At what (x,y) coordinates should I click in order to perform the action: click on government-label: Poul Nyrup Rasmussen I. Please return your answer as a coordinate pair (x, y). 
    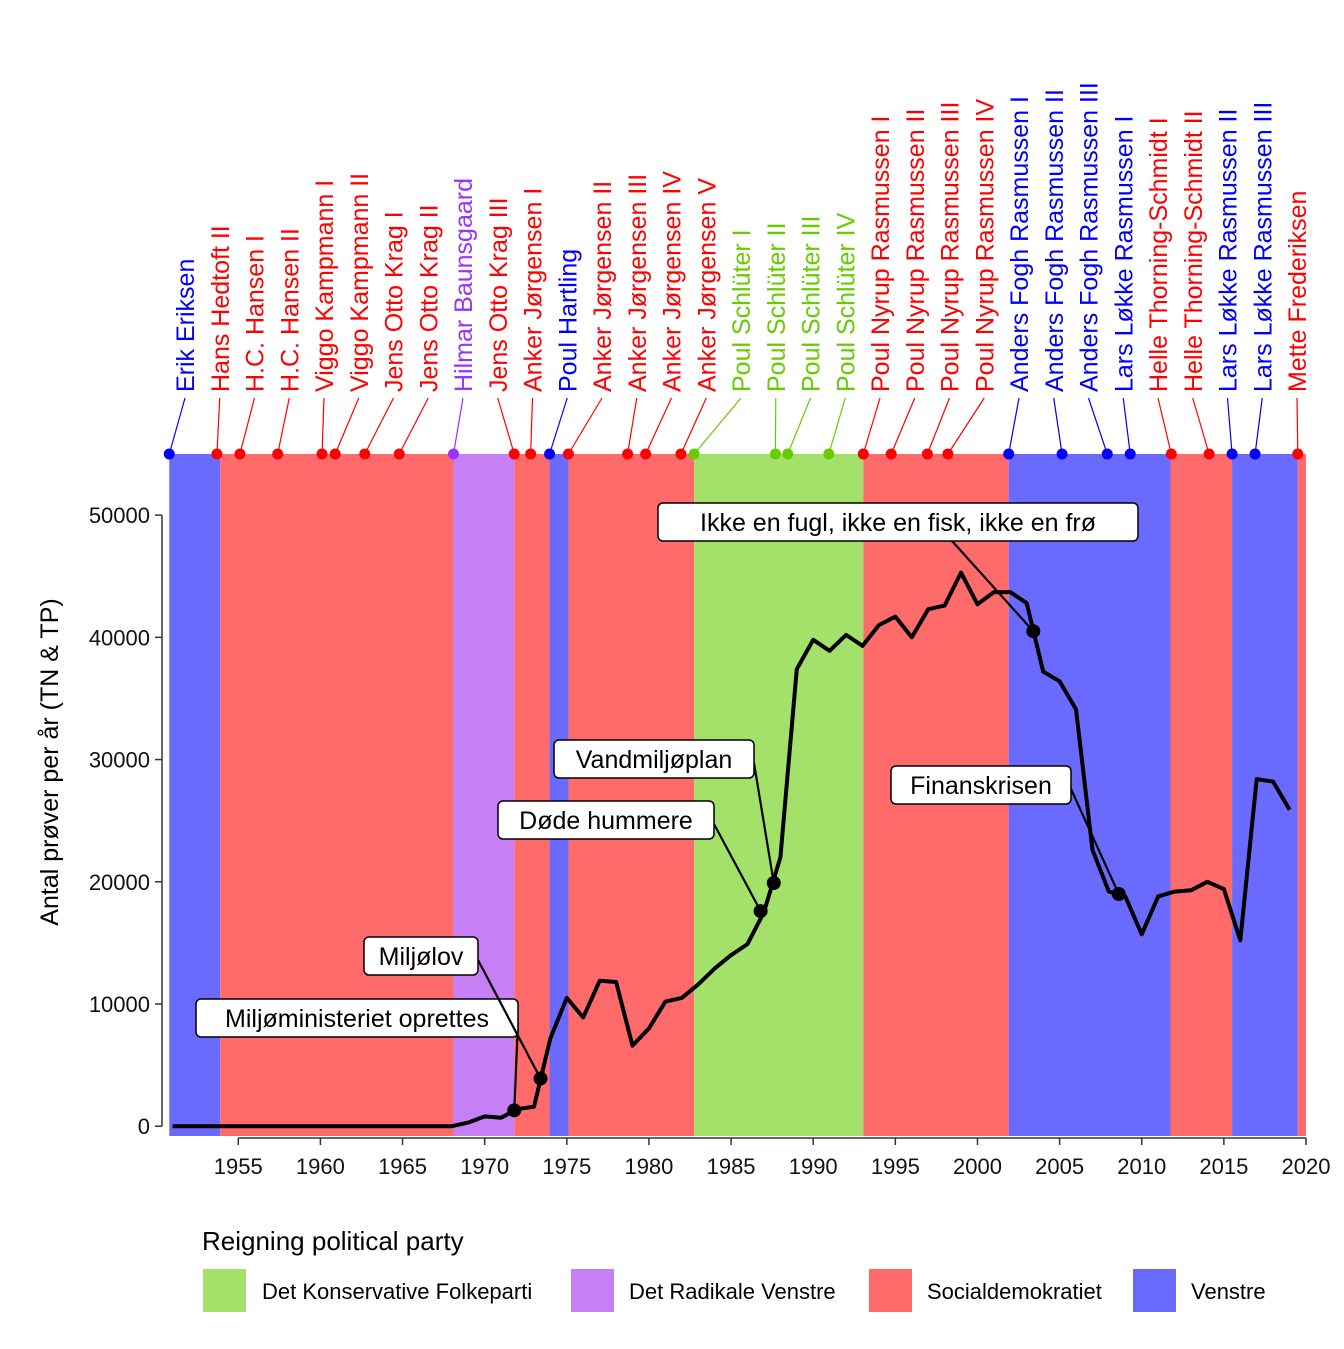
    Looking at the image, I should click on (881, 253).